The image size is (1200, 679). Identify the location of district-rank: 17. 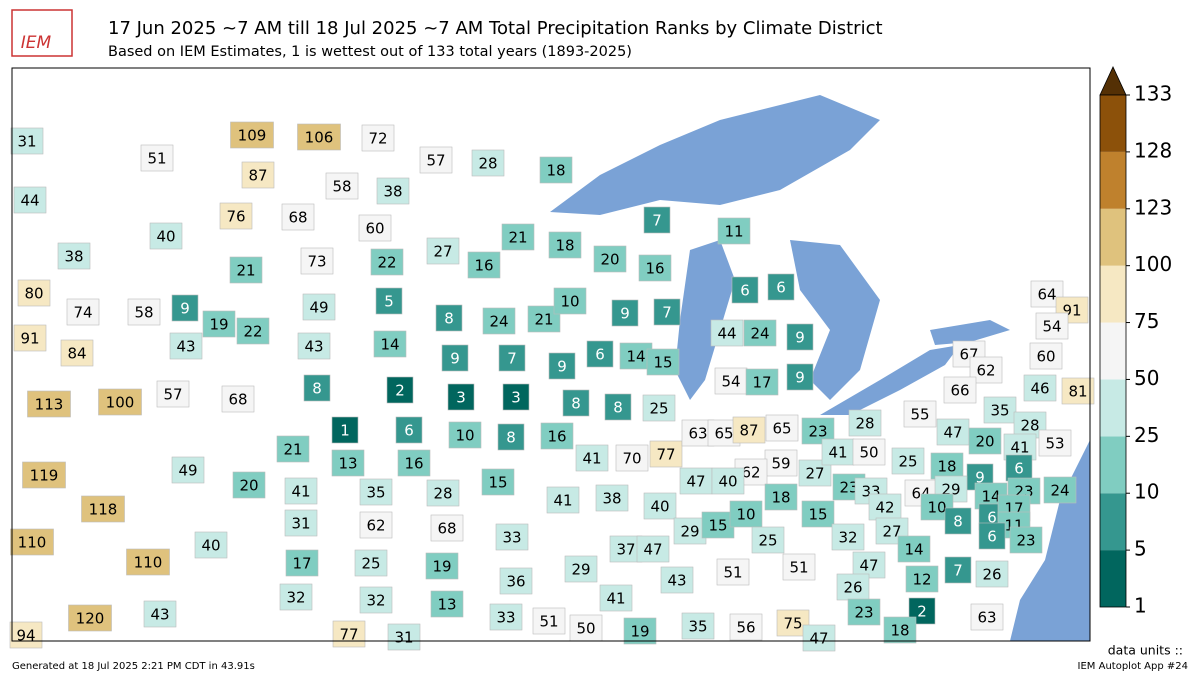
(301, 564).